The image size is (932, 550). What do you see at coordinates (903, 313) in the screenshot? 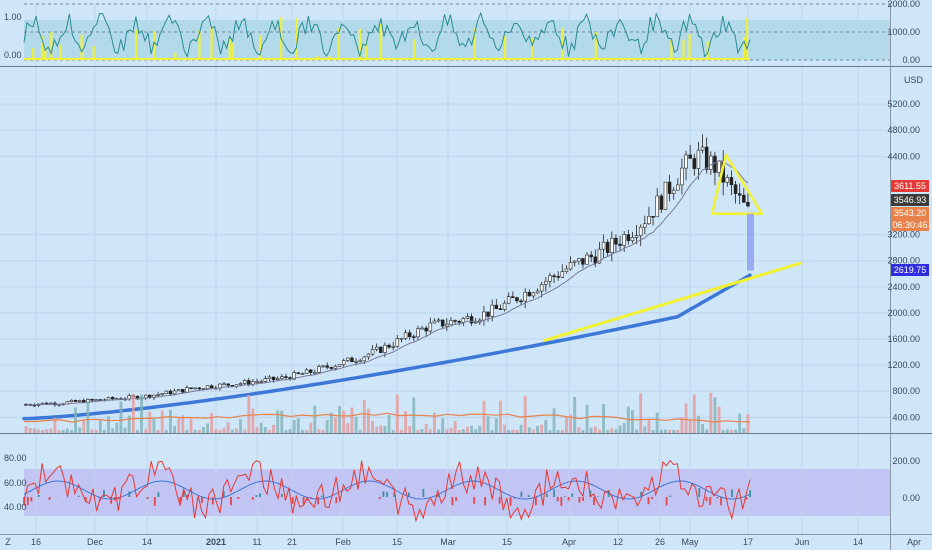
I see `price-tick-label: 2000.00` at bounding box center [903, 313].